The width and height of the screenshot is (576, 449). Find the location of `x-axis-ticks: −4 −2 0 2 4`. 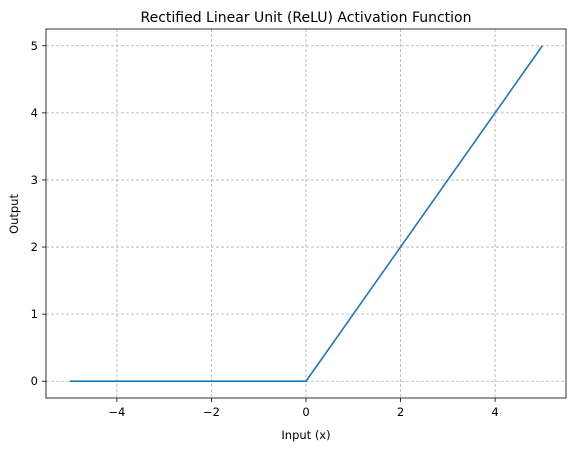

x-axis-ticks: −4 −2 0 2 4 is located at coordinates (303, 408).